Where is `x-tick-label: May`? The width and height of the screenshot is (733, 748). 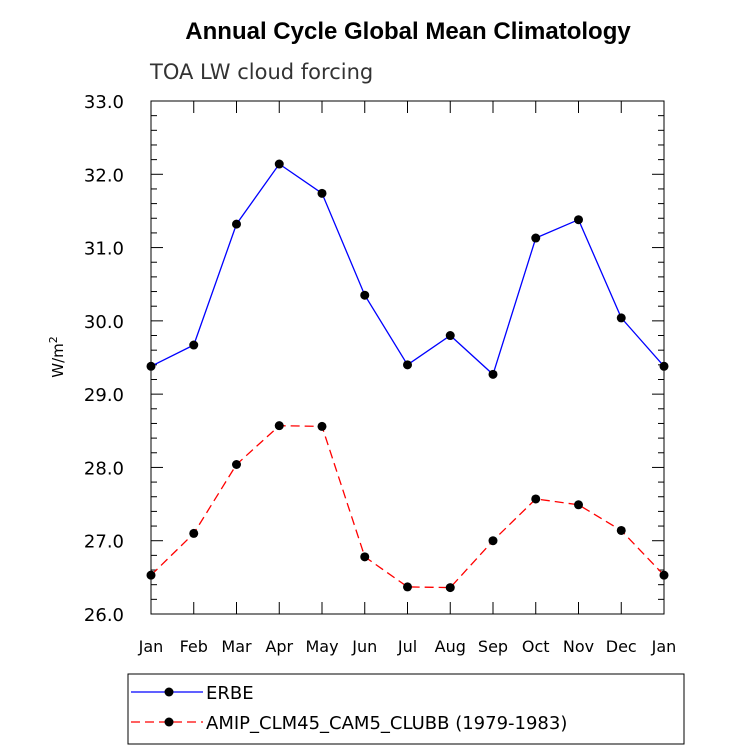
x-tick-label: May is located at coordinates (321, 646).